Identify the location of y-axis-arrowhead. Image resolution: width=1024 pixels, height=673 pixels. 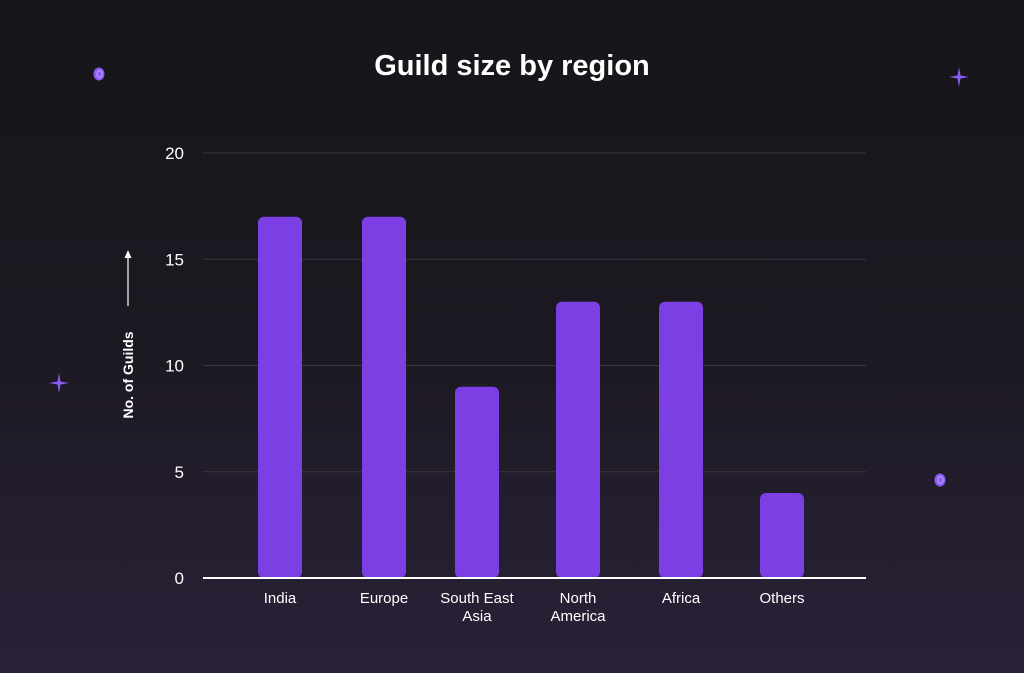
(128, 254).